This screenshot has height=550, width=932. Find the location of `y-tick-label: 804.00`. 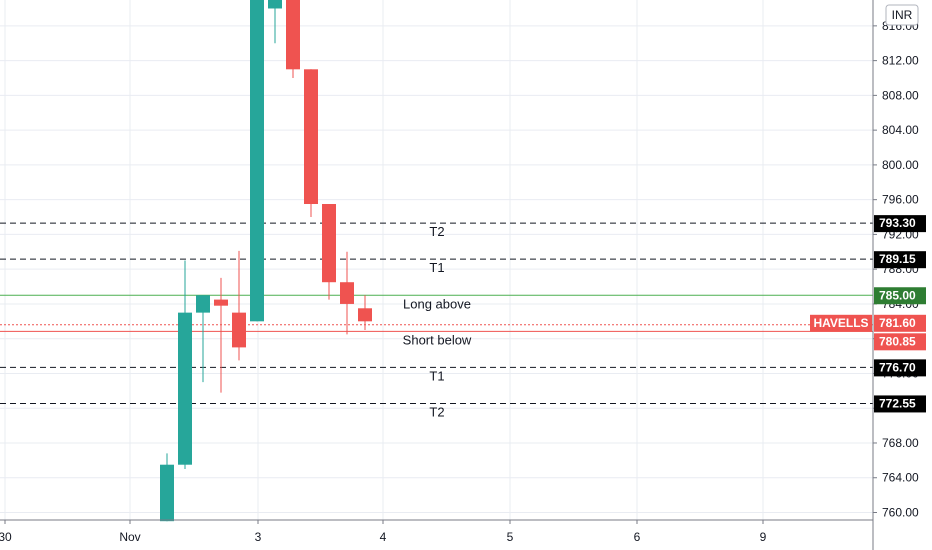

y-tick-label: 804.00 is located at coordinates (900, 130).